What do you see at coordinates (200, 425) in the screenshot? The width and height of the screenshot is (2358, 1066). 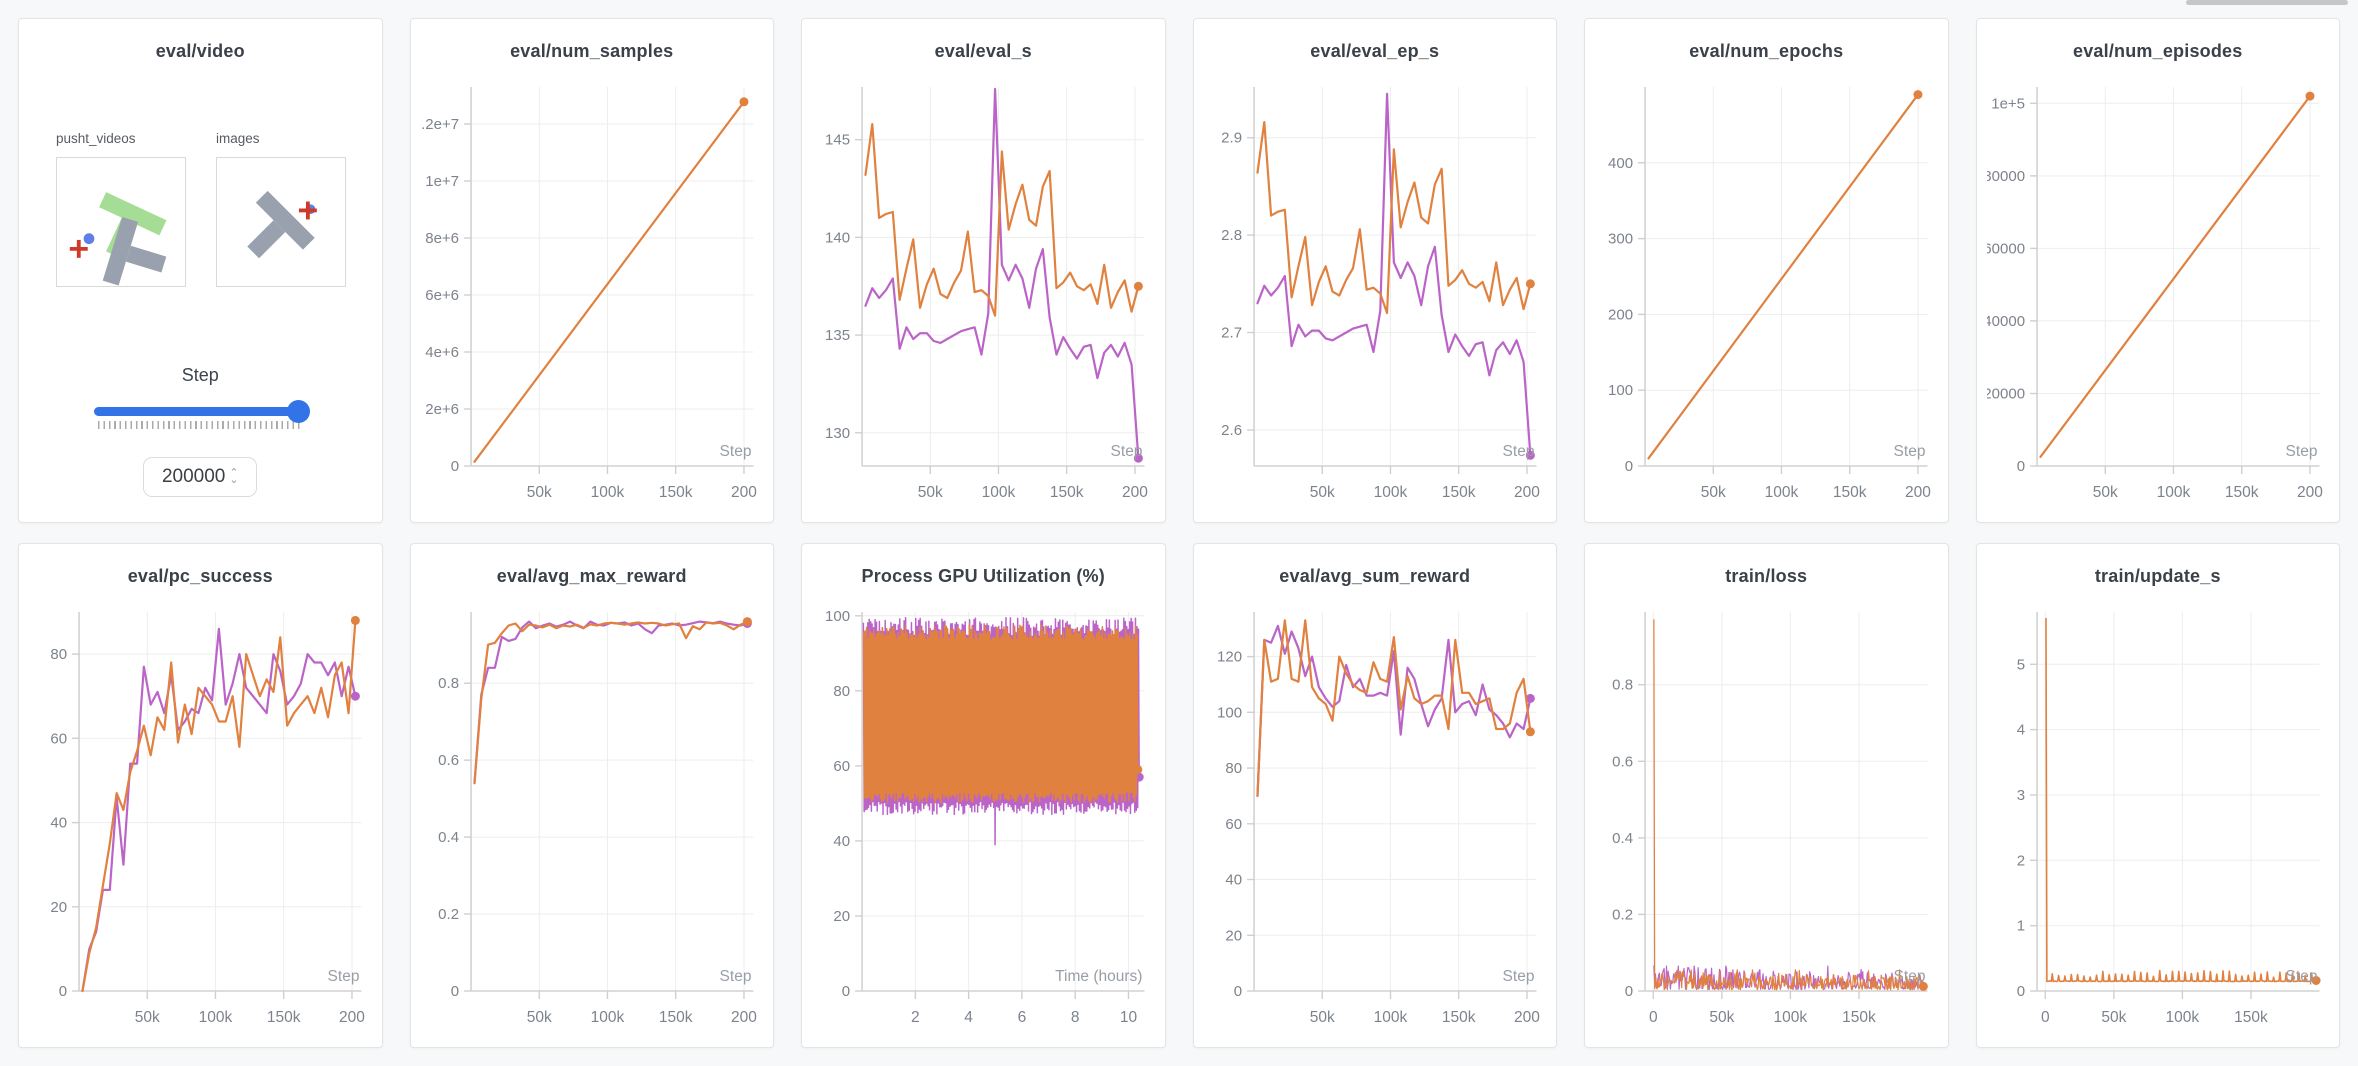 I see `slider-tick-ruler` at bounding box center [200, 425].